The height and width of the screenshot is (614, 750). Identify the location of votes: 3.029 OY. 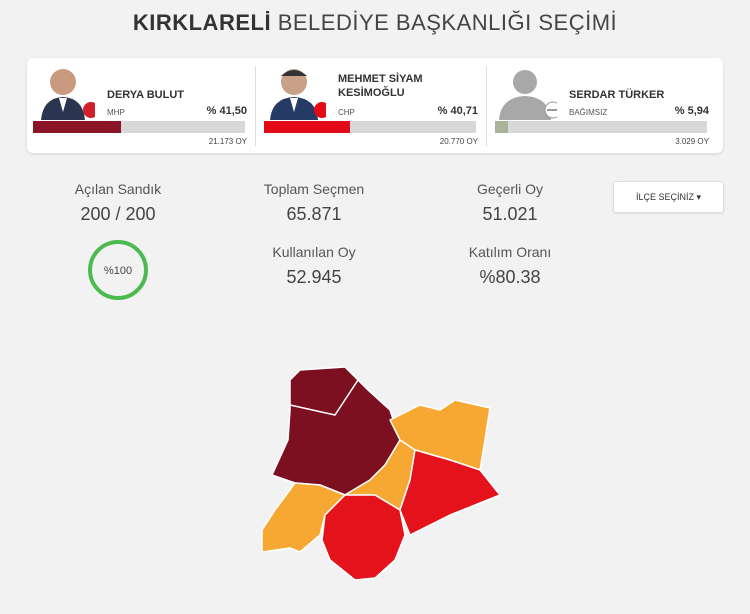
(692, 141).